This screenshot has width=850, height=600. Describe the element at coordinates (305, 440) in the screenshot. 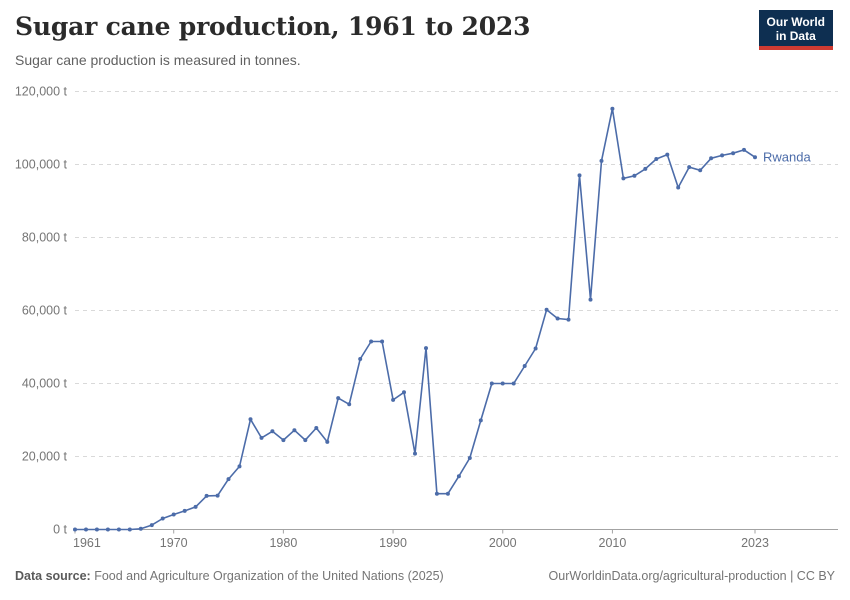

I see `data-point-1982` at that location.